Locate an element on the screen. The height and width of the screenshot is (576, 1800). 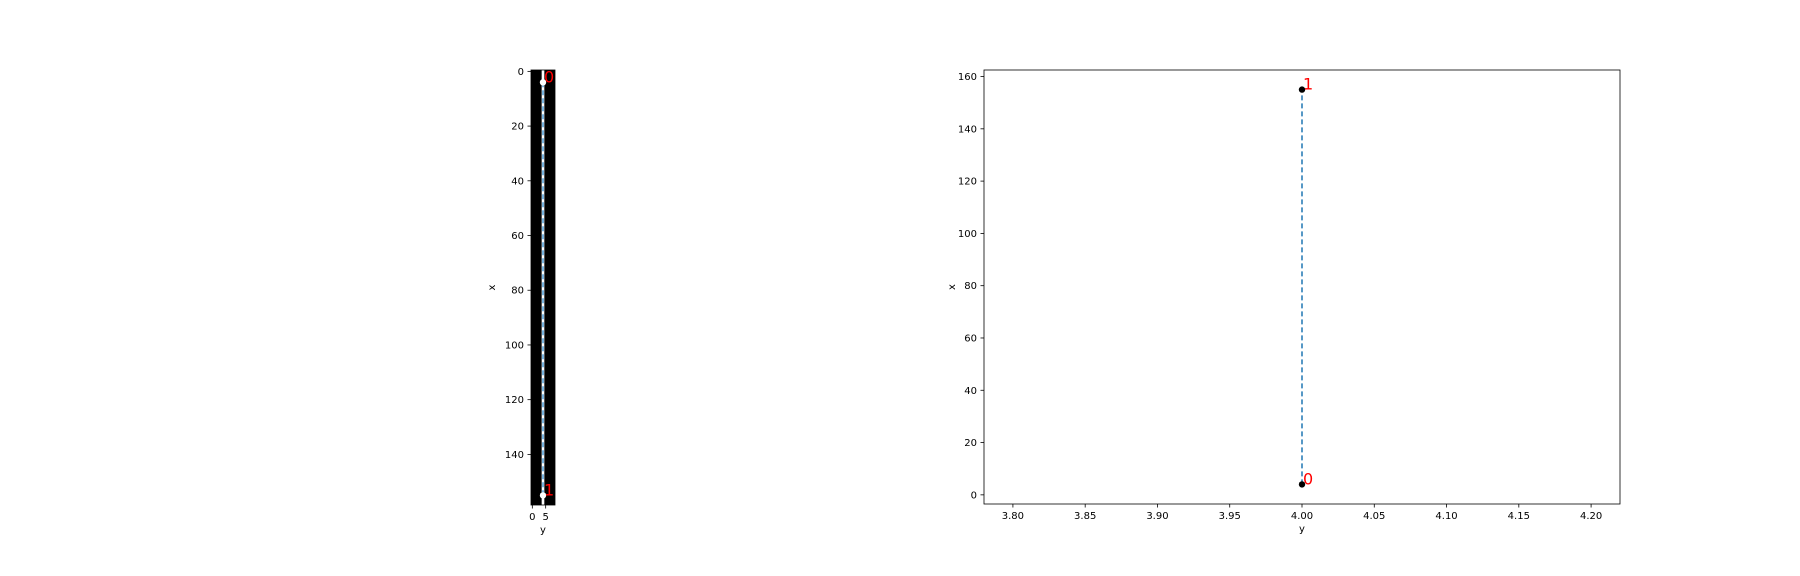
y-tick-label: 160 is located at coordinates (967, 77).